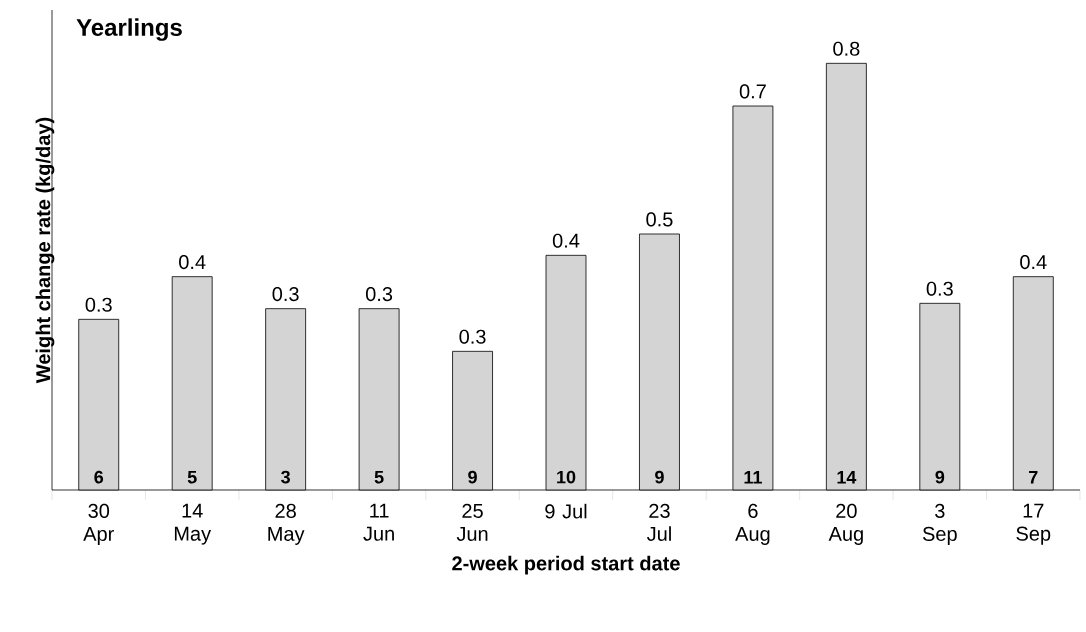 The height and width of the screenshot is (632, 1086). I want to click on annotation: 11, so click(753, 477).